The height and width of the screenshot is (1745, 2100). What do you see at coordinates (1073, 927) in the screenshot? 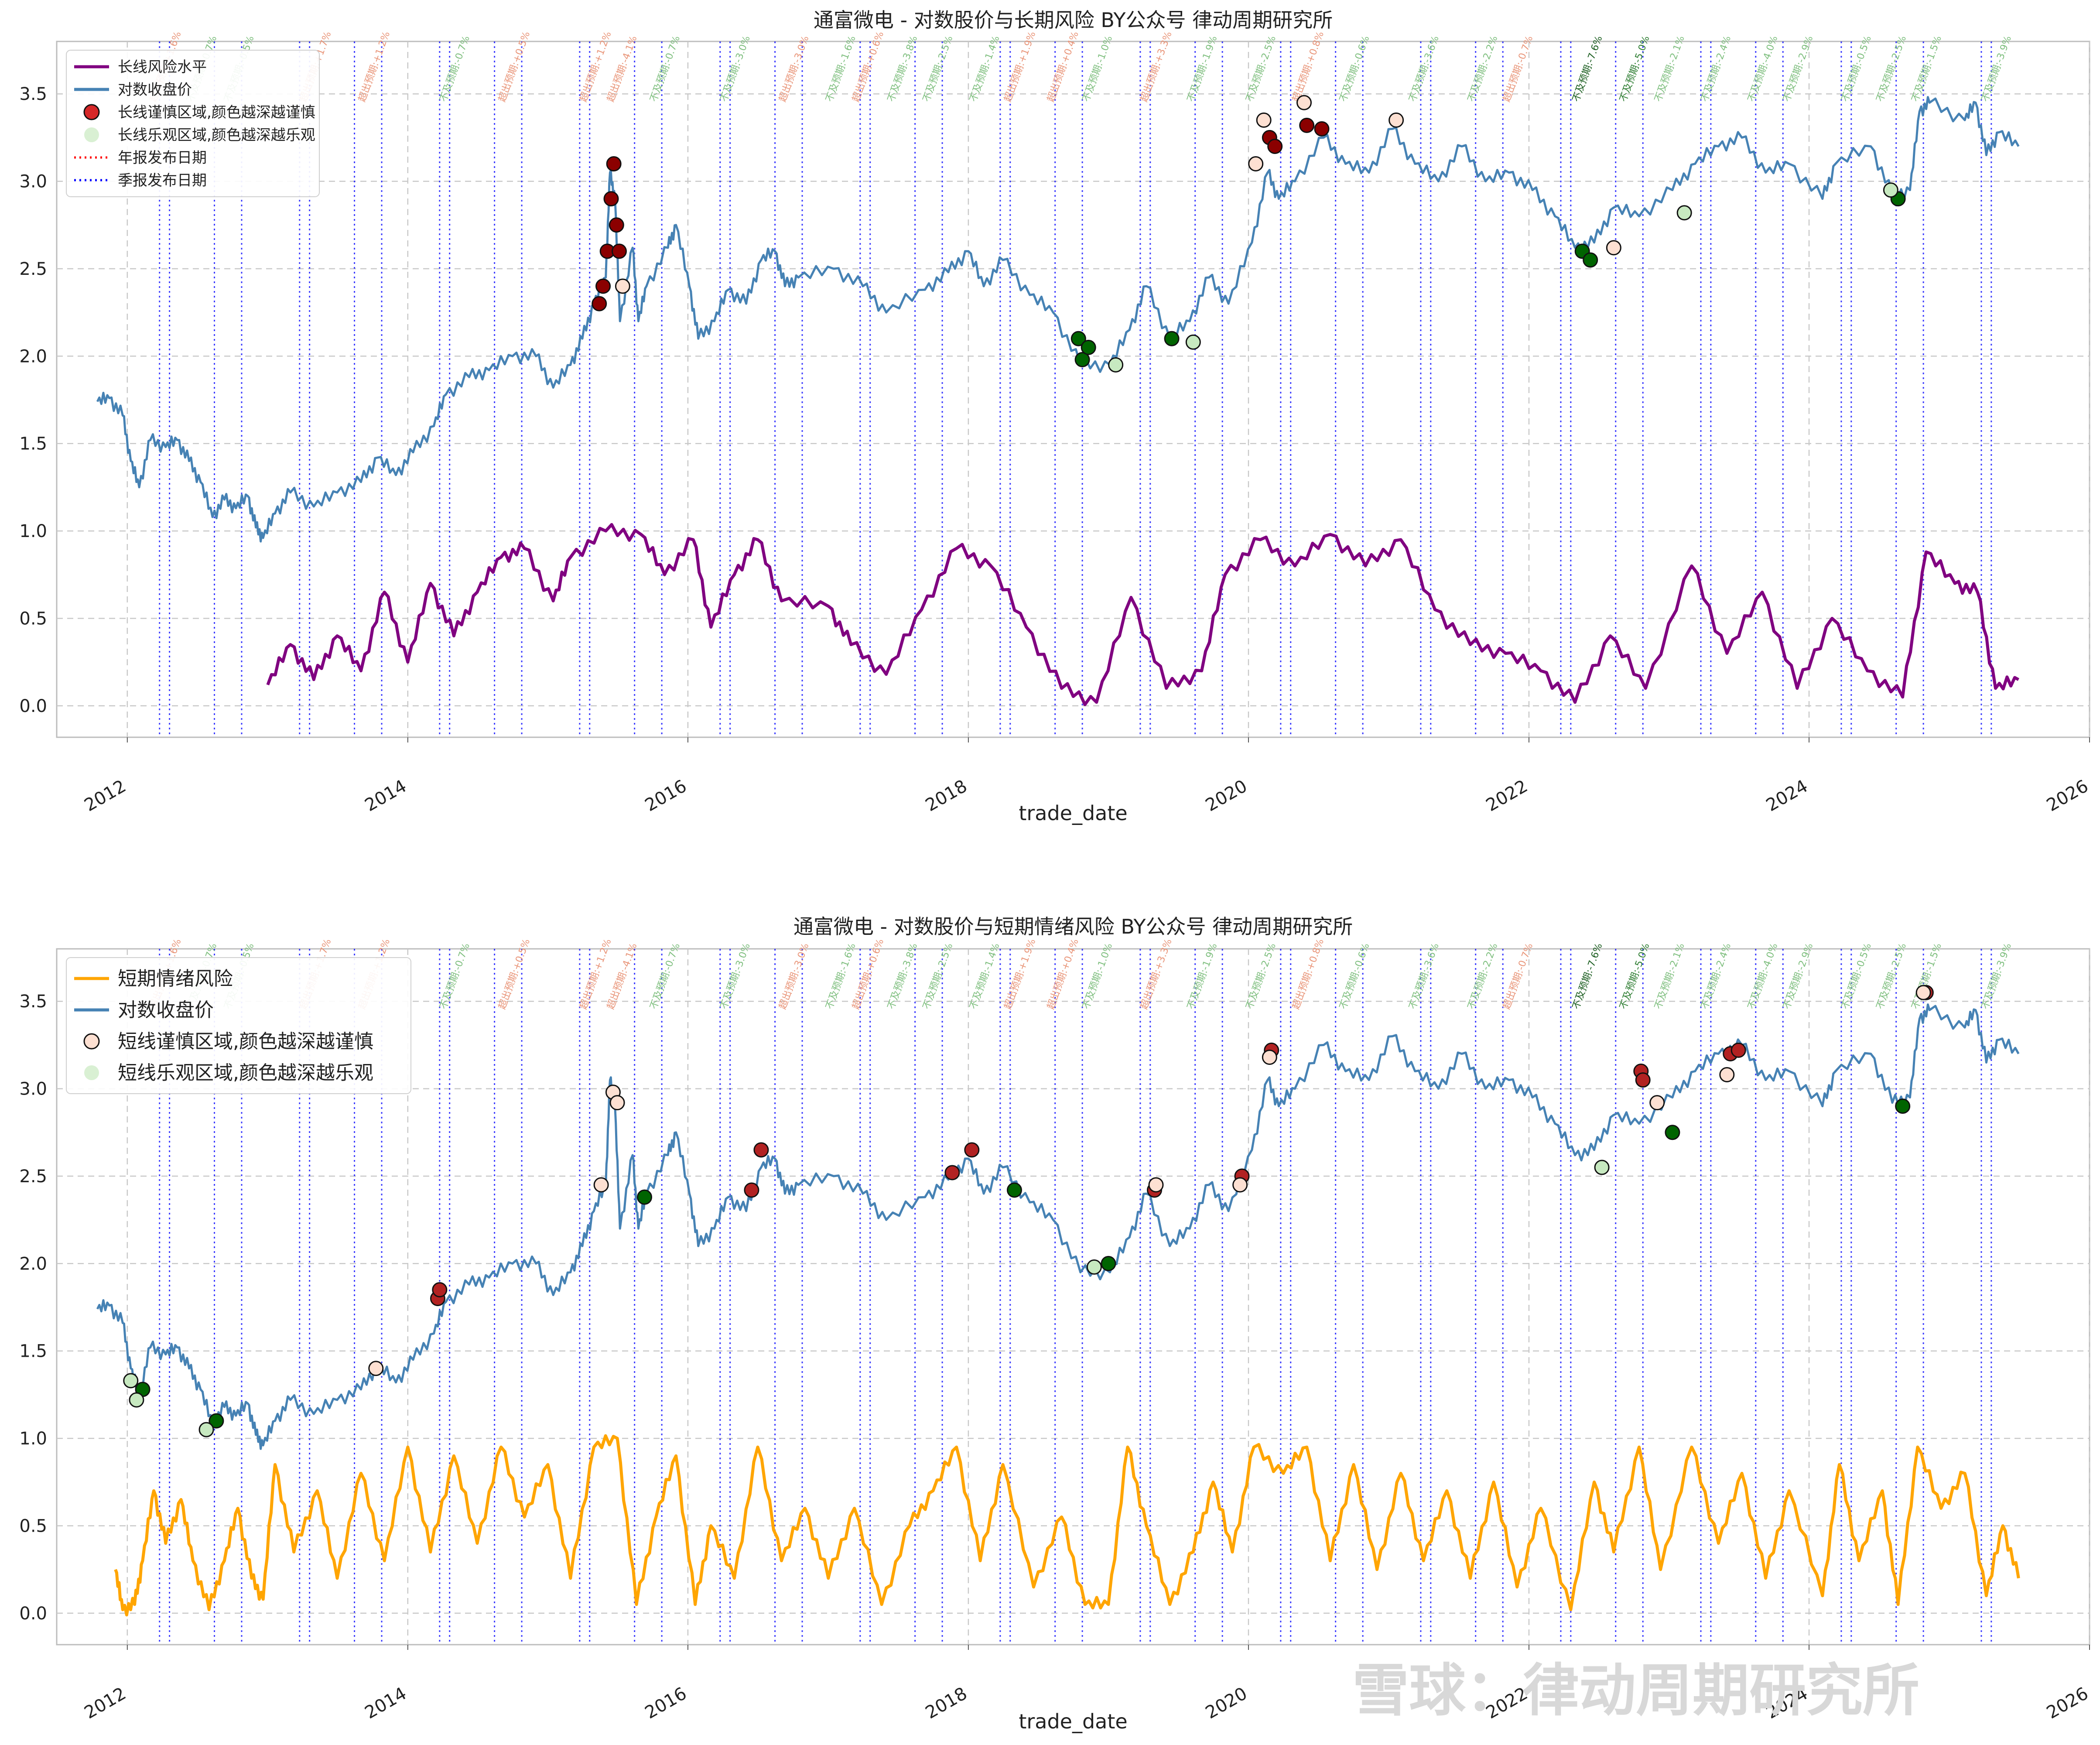
I see `chart-title: 通富微电 - 对数股价与短期情绪风险 BY公众号 律动周期研究所` at bounding box center [1073, 927].